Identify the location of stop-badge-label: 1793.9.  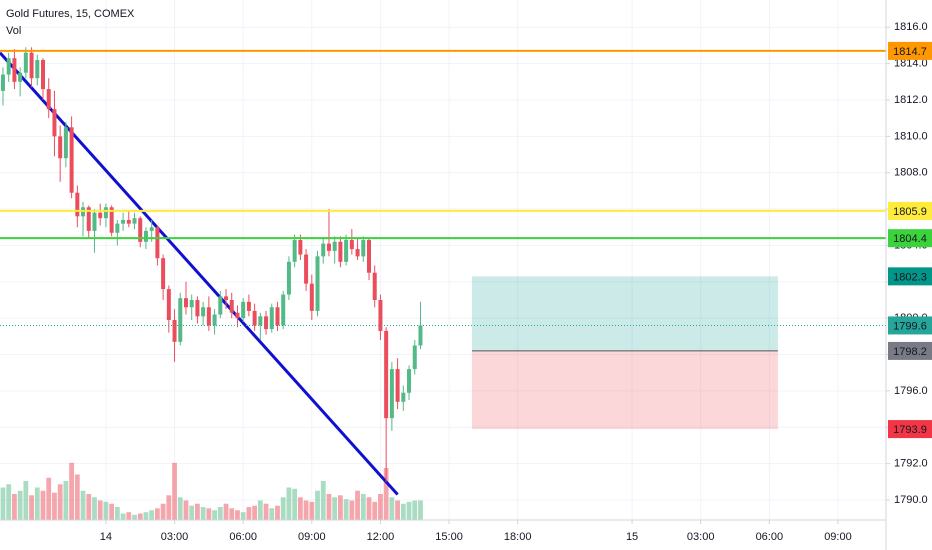
(910, 430).